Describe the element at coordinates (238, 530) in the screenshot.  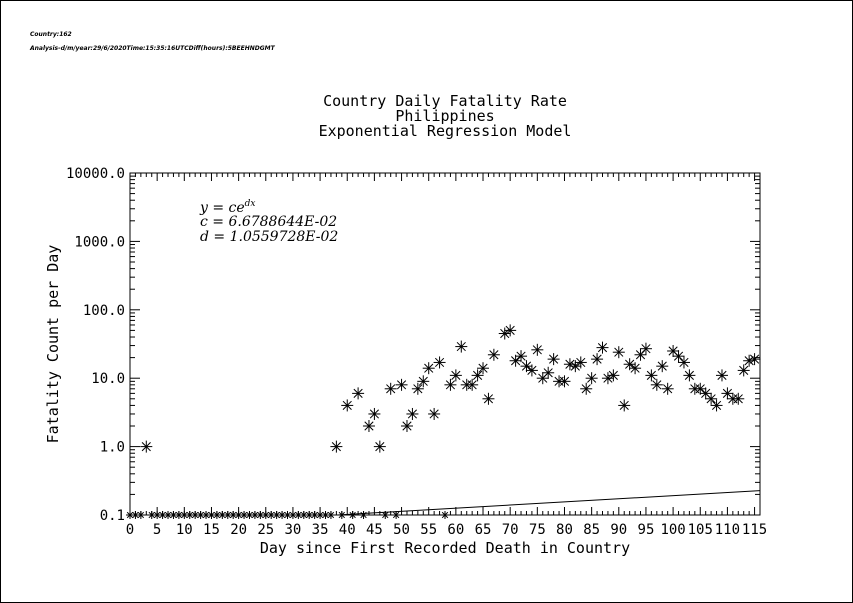
I see `x-tick-label: 20` at that location.